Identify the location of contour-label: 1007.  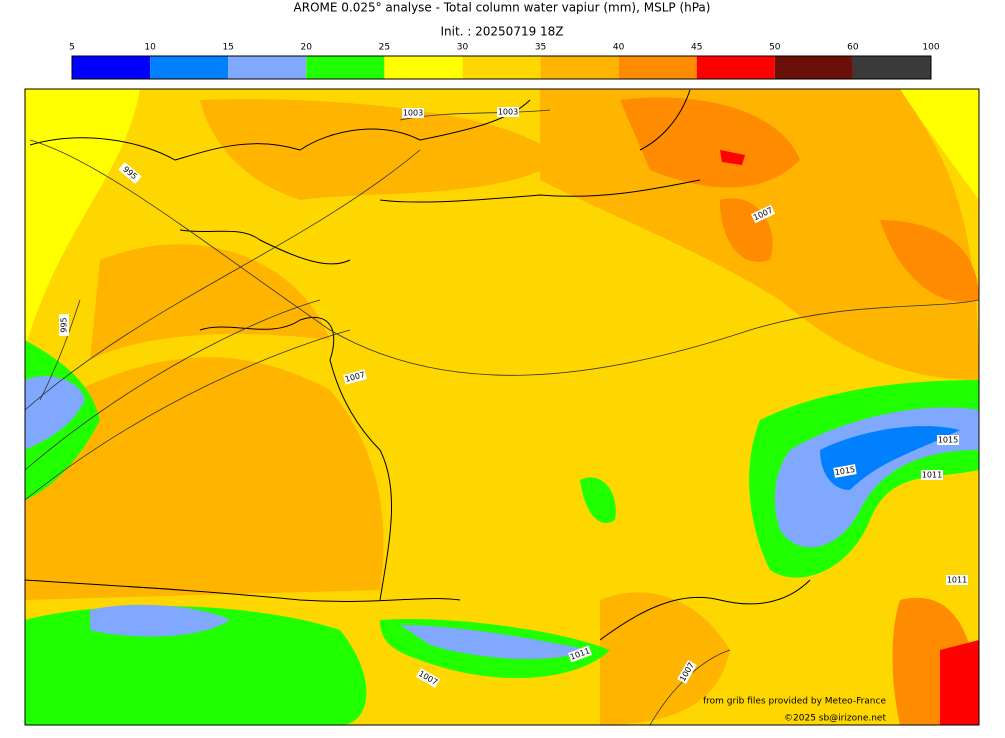
(355, 377).